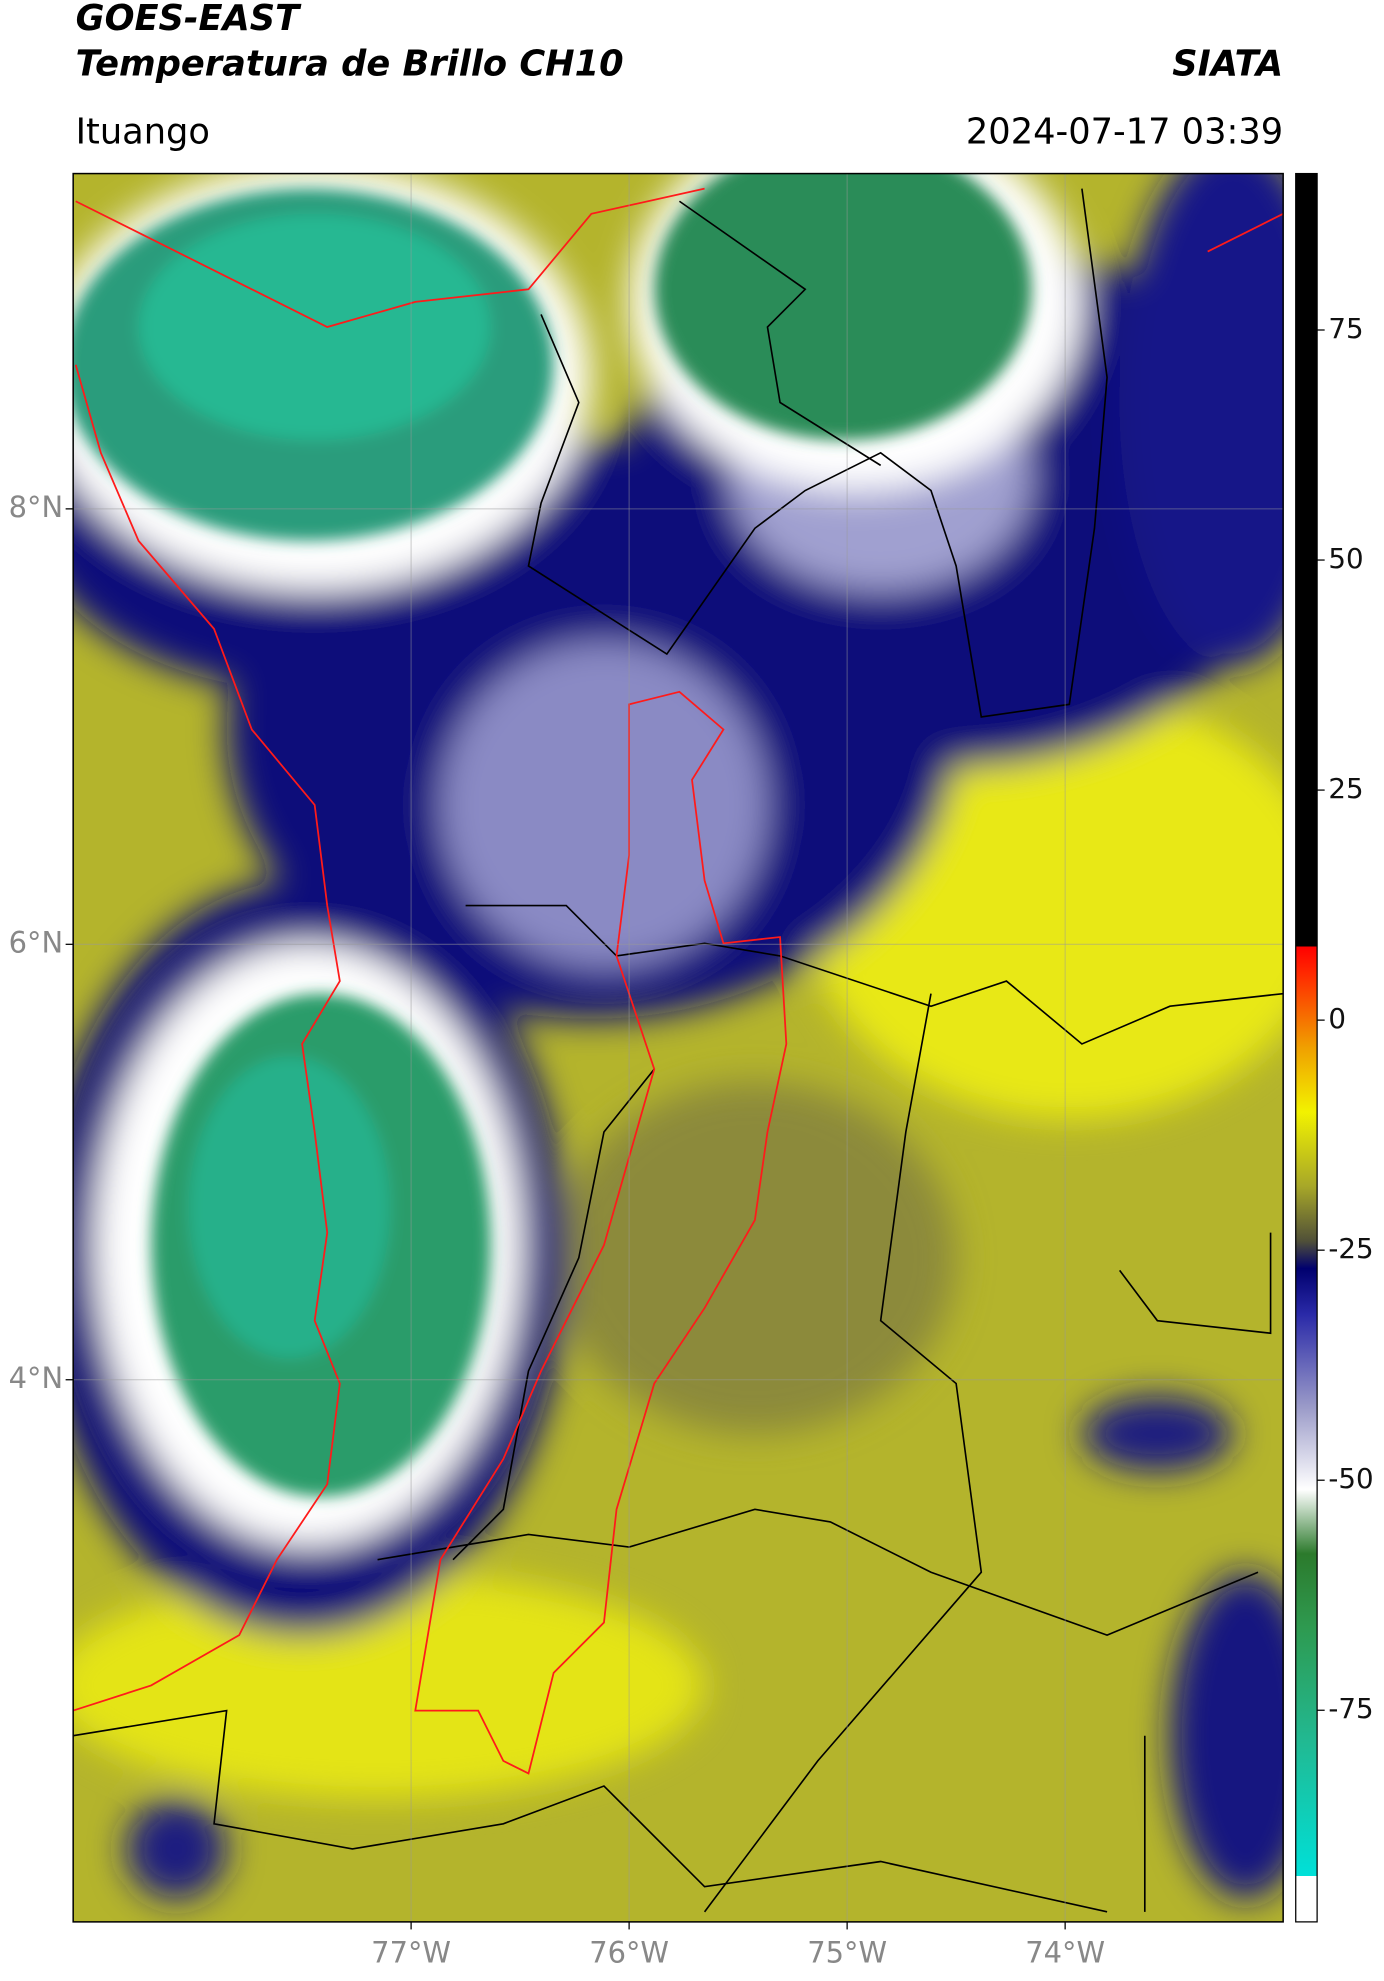  What do you see at coordinates (629, 1953) in the screenshot?
I see `x-tick-label: 76°W` at bounding box center [629, 1953].